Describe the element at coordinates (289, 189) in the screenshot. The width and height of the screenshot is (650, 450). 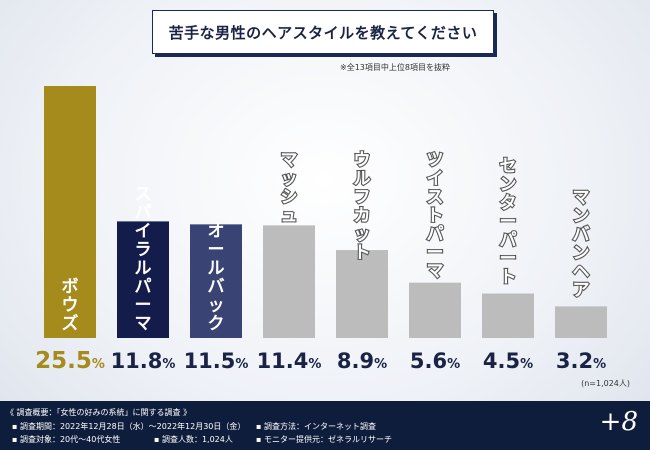
I see `category-label: マッシュ` at that location.